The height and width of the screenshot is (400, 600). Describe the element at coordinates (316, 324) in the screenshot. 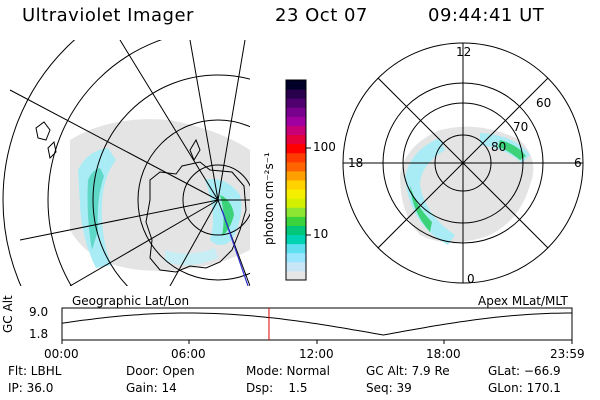

I see `orbit-altitude-curve` at that location.